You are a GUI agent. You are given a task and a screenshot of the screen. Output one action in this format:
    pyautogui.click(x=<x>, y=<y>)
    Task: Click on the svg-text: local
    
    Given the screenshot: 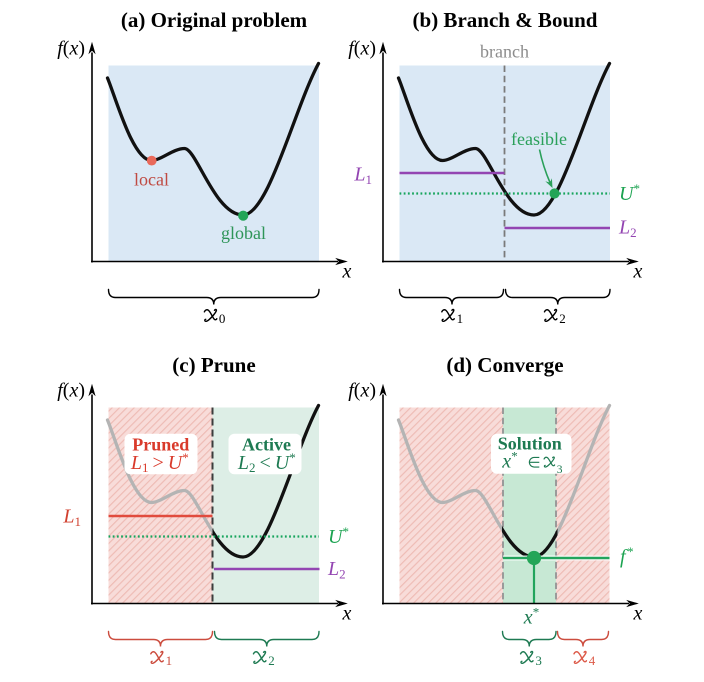 What is the action you would take?
    pyautogui.click(x=151, y=180)
    